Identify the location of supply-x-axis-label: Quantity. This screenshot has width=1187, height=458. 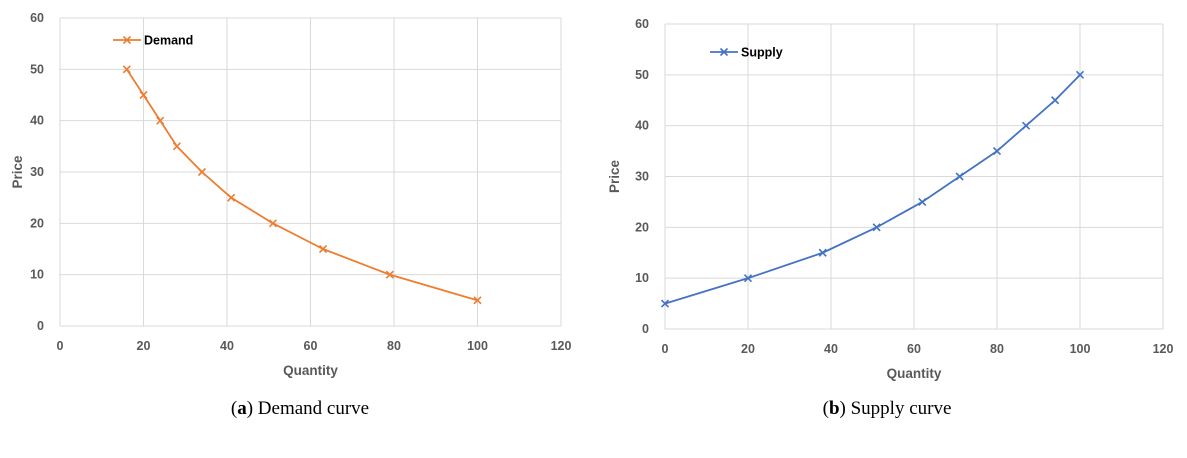
(914, 373).